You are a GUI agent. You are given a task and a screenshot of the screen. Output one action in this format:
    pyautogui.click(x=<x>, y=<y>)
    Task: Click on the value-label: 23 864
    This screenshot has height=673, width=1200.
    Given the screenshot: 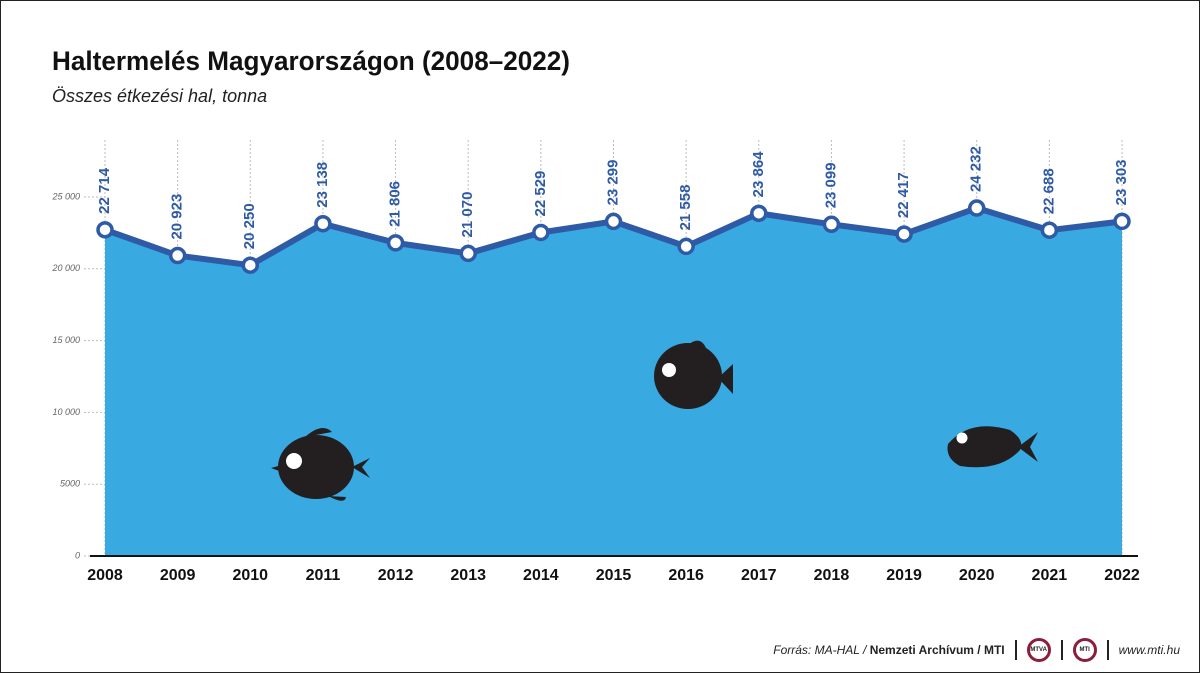 What is the action you would take?
    pyautogui.click(x=758, y=174)
    